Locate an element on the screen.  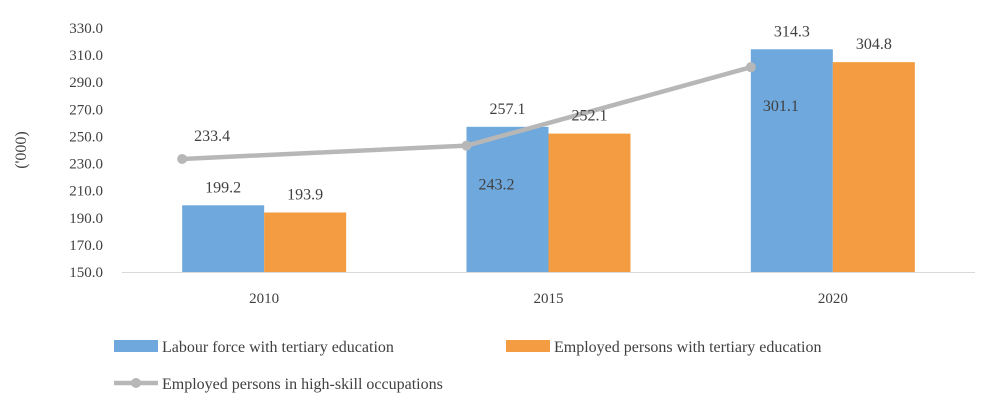
line-label-2020: 301.1 is located at coordinates (781, 106).